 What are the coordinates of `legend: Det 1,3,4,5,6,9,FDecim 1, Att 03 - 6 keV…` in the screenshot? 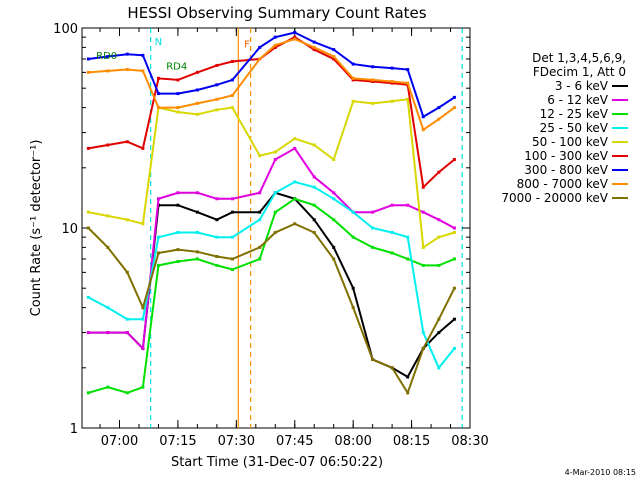 It's located at (564, 128).